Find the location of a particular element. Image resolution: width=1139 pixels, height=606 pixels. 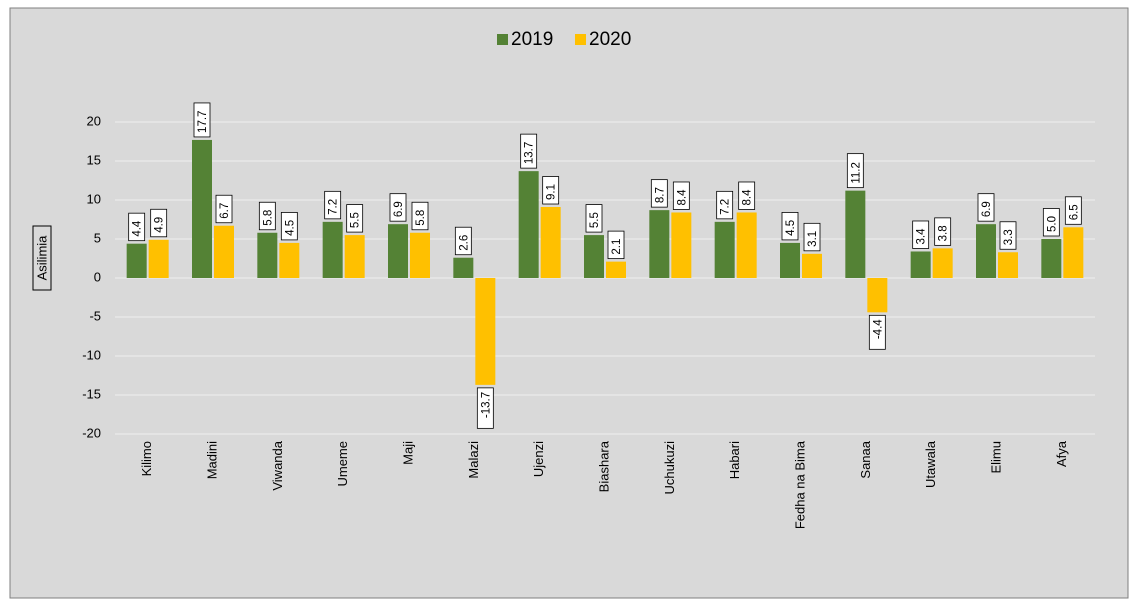

y-tick-label: -10 is located at coordinates (91, 354).